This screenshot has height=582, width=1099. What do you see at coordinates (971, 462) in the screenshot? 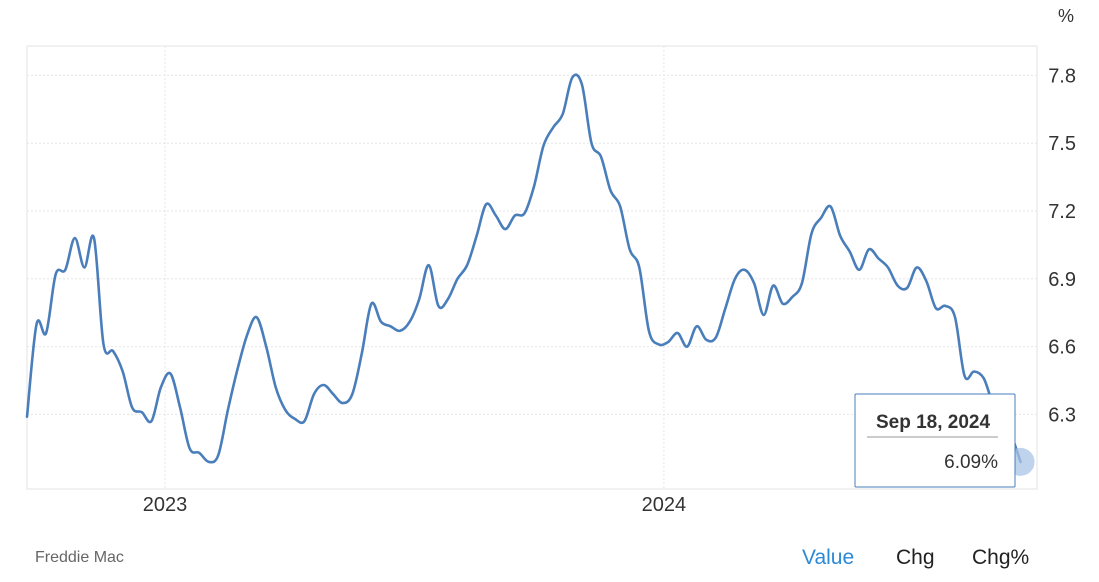
I see `tooltip-value: 6.09%` at bounding box center [971, 462].